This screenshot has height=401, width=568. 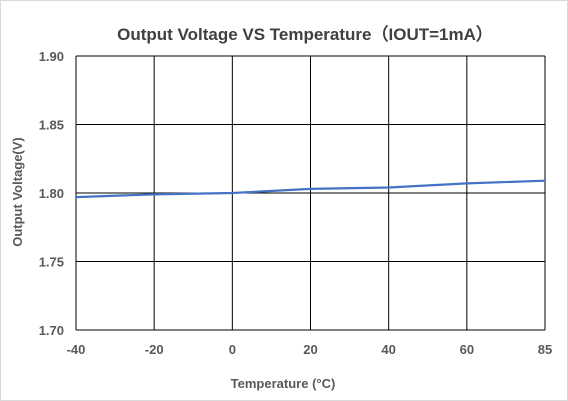 What do you see at coordinates (51, 330) in the screenshot?
I see `y-tick-label: 1.70` at bounding box center [51, 330].